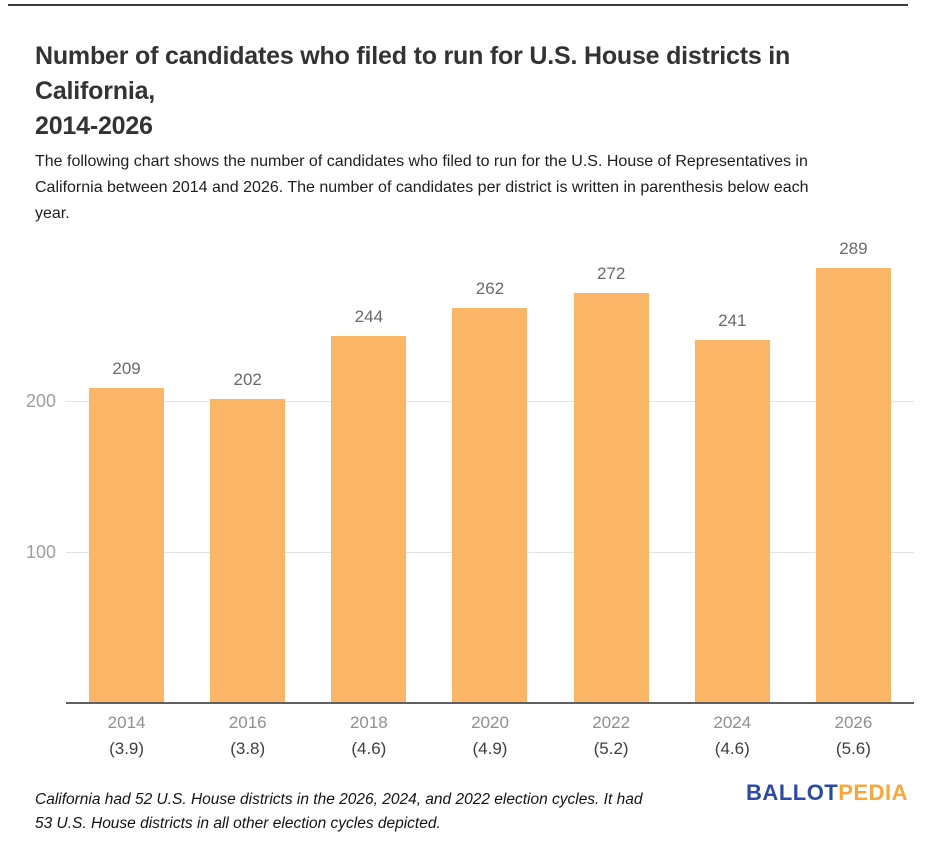  I want to click on x-label-2018: 2018 (4.6), so click(368, 736).